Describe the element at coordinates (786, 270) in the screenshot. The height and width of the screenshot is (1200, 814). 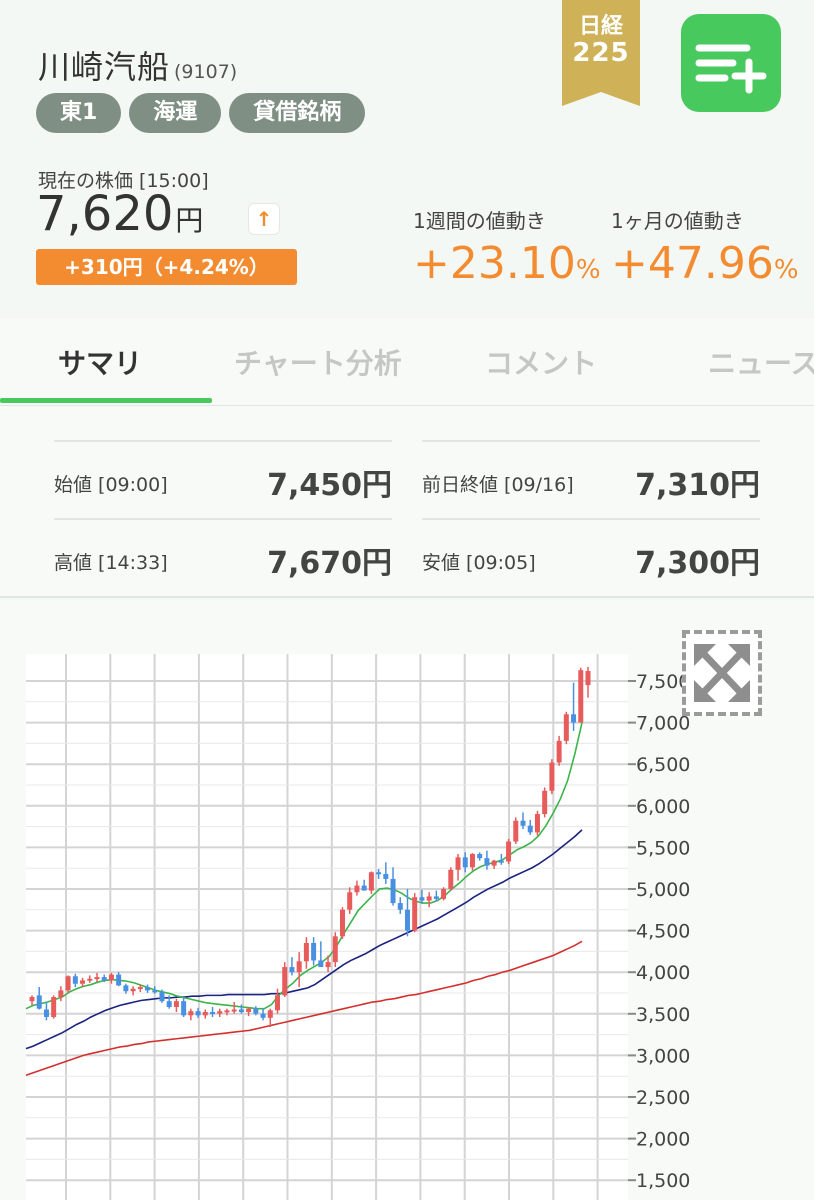
I see `month-change-percent-sign: %` at that location.